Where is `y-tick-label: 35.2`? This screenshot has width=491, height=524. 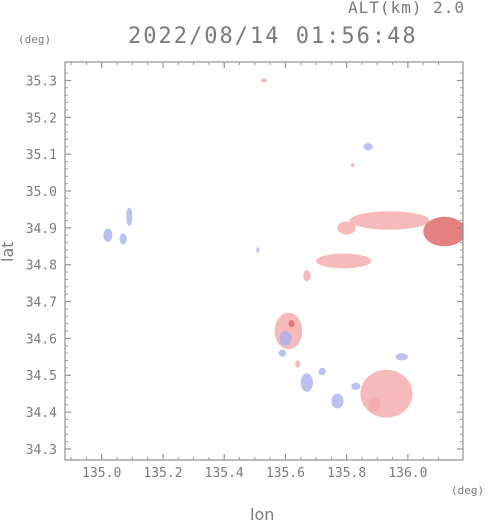 y-tick-label: 35.2 is located at coordinates (41, 118).